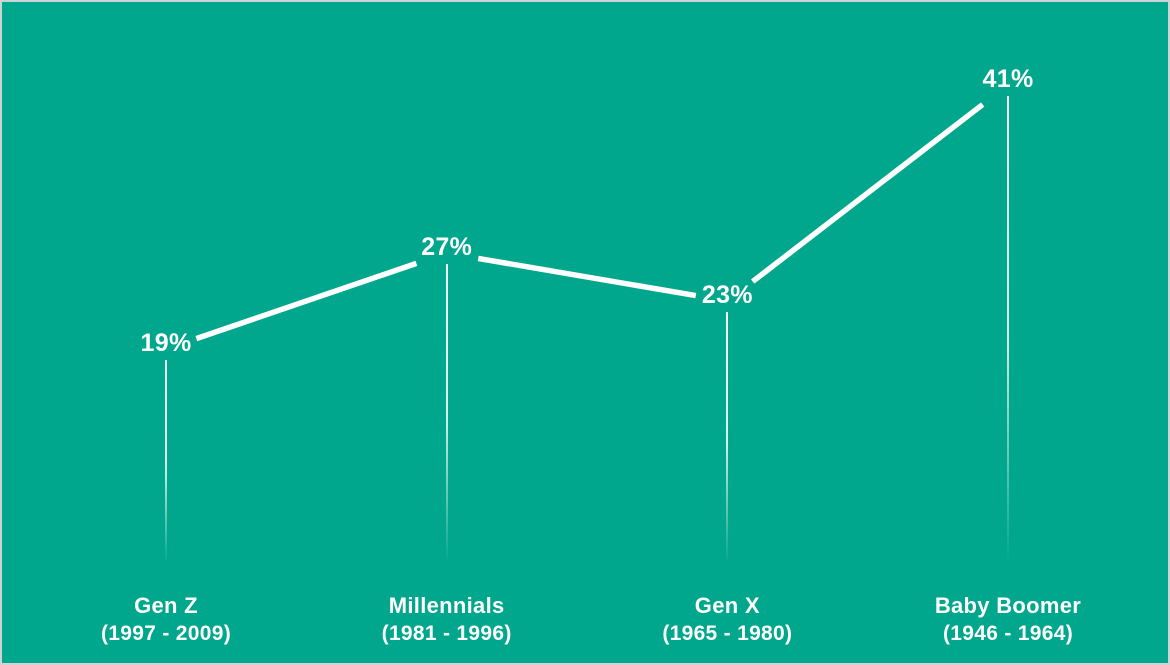 The width and height of the screenshot is (1170, 665). Describe the element at coordinates (1008, 620) in the screenshot. I see `category-label-baby-boomer: Baby Boomer (1946 - 1964)` at that location.